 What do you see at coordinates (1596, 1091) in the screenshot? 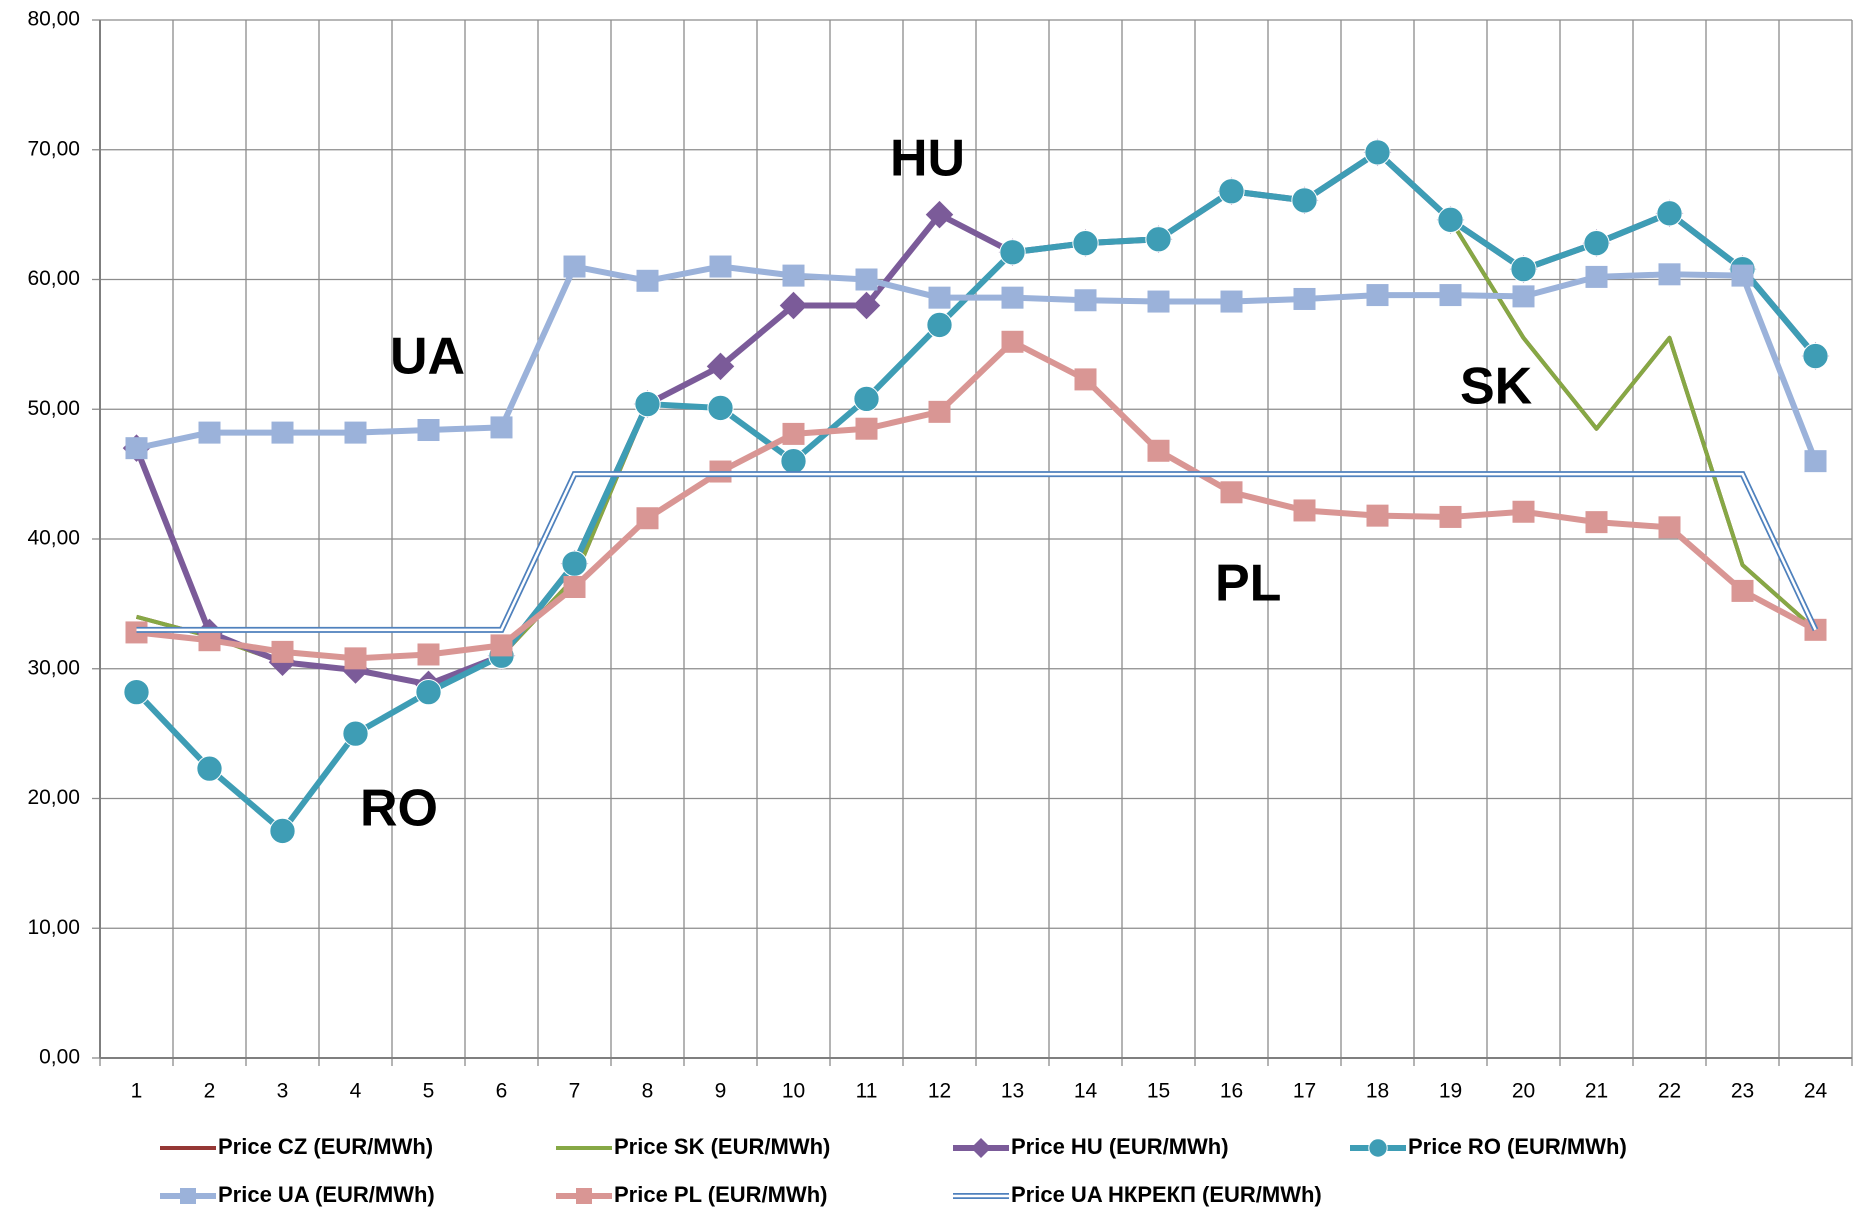
I see `x-tick-label: 21` at bounding box center [1596, 1091].